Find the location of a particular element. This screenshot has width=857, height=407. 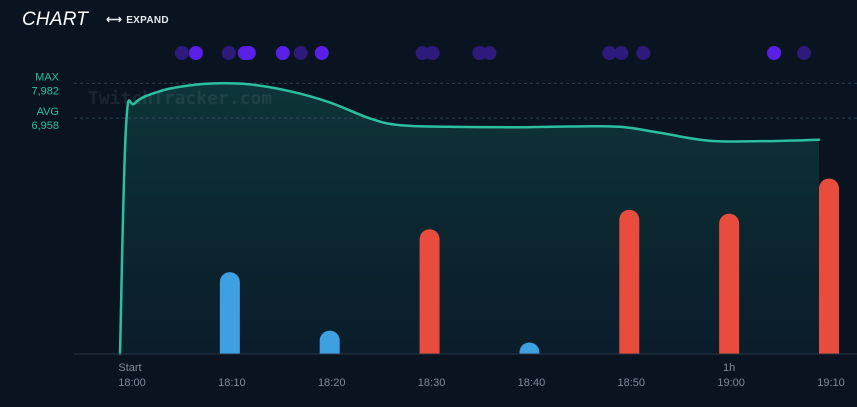

reference-label-max: MAX is located at coordinates (47, 77).